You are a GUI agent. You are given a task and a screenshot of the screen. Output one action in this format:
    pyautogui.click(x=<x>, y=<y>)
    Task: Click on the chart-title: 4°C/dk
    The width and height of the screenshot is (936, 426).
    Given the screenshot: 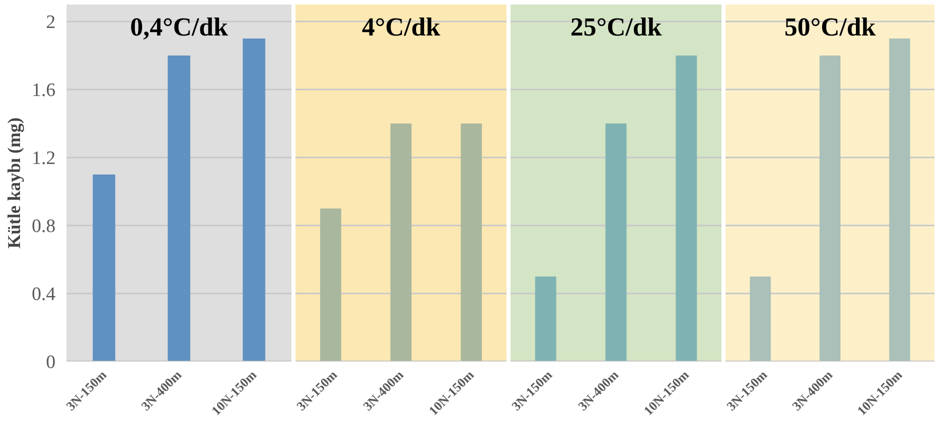 What is the action you would take?
    pyautogui.click(x=401, y=27)
    